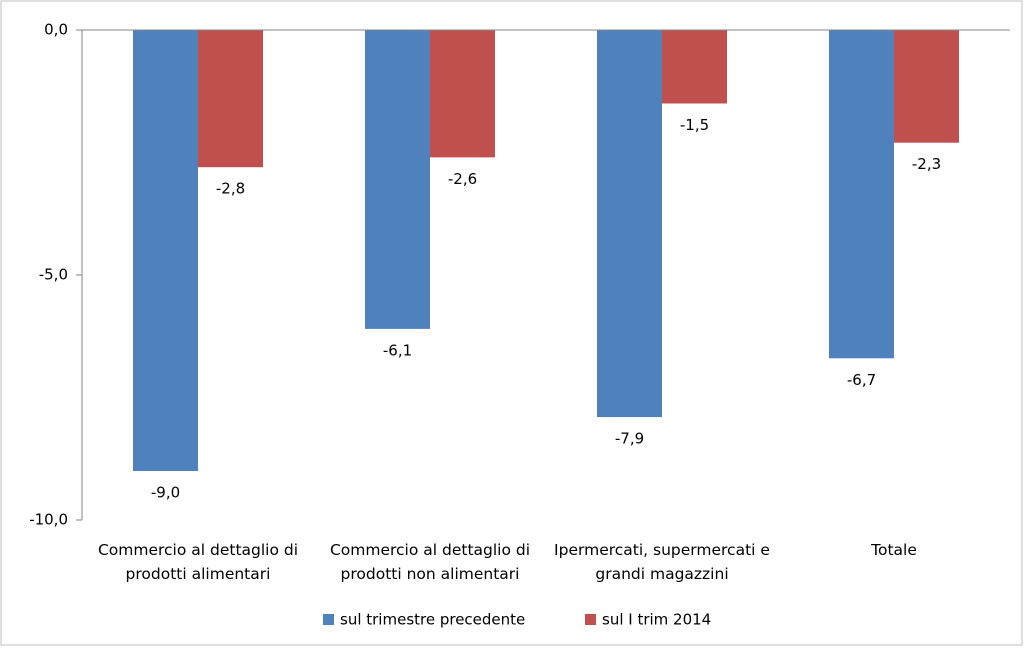  Describe the element at coordinates (397, 350) in the screenshot. I see `value-label: -6,1` at that location.